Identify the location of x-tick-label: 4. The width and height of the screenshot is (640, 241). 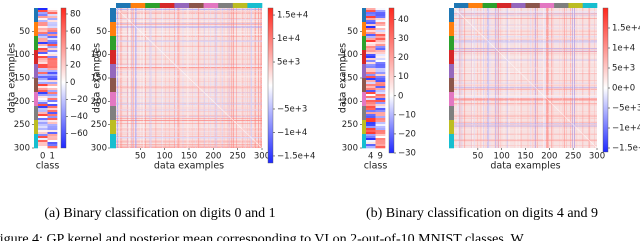
(370, 157).